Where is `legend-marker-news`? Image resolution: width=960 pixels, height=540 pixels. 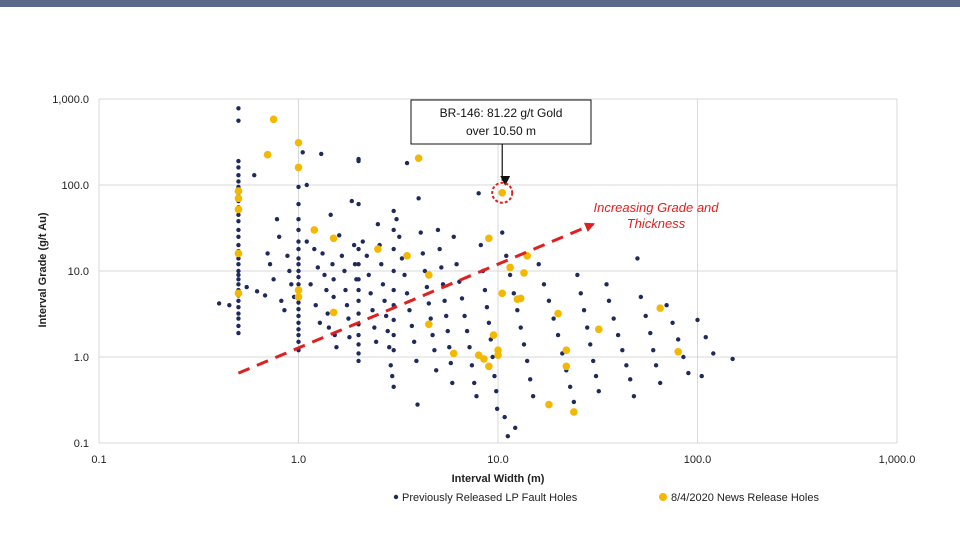
legend-marker-news is located at coordinates (663, 497).